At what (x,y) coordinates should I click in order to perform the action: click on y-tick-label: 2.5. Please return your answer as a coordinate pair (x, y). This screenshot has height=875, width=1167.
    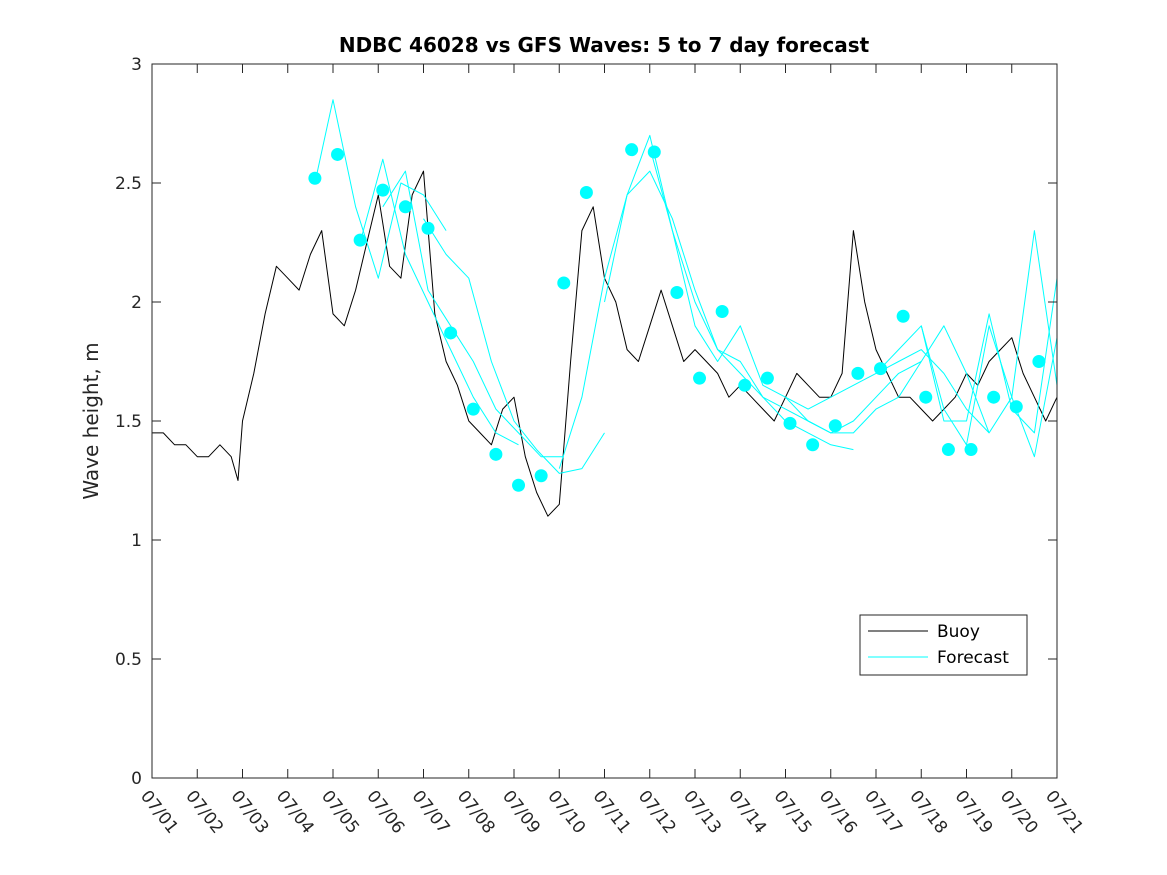
    Looking at the image, I should click on (128, 184).